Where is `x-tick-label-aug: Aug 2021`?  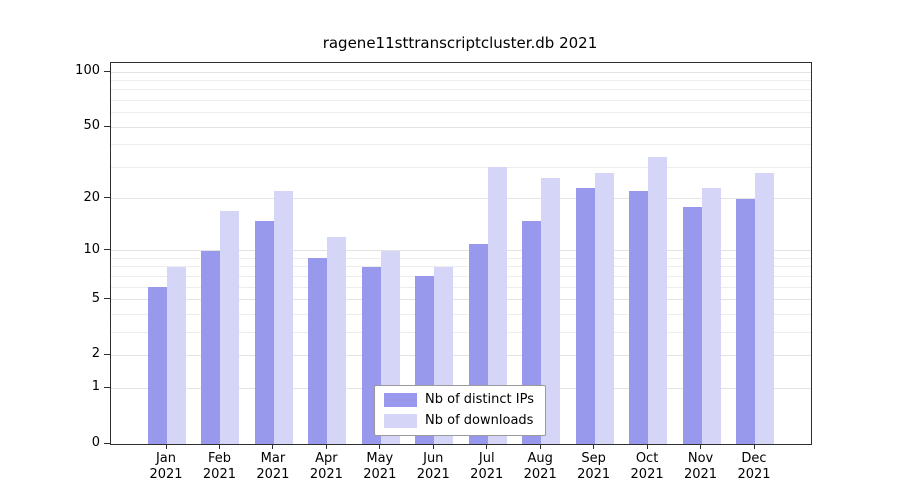
x-tick-label-aug: Aug 2021 is located at coordinates (540, 467).